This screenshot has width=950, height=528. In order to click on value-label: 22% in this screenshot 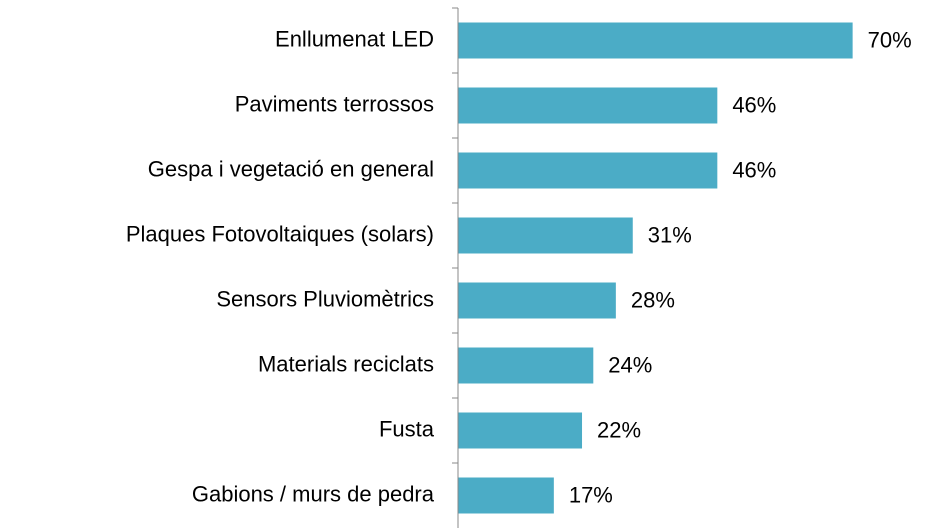, I will do `click(619, 429)`.